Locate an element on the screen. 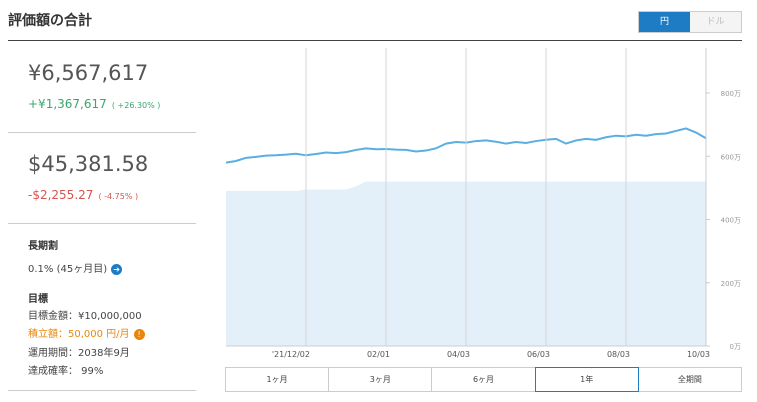 The width and height of the screenshot is (757, 402). jpy-change-pct: ( +26.30% ) is located at coordinates (136, 105).